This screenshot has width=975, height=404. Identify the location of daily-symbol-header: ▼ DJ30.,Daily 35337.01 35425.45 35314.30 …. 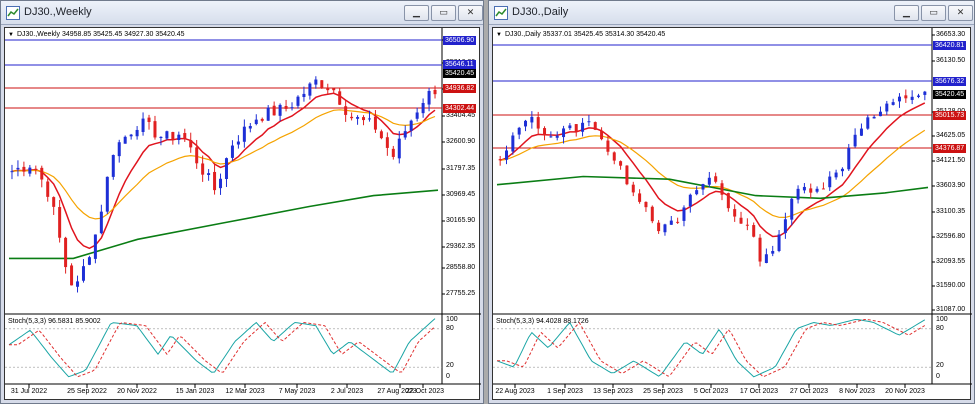
(581, 34).